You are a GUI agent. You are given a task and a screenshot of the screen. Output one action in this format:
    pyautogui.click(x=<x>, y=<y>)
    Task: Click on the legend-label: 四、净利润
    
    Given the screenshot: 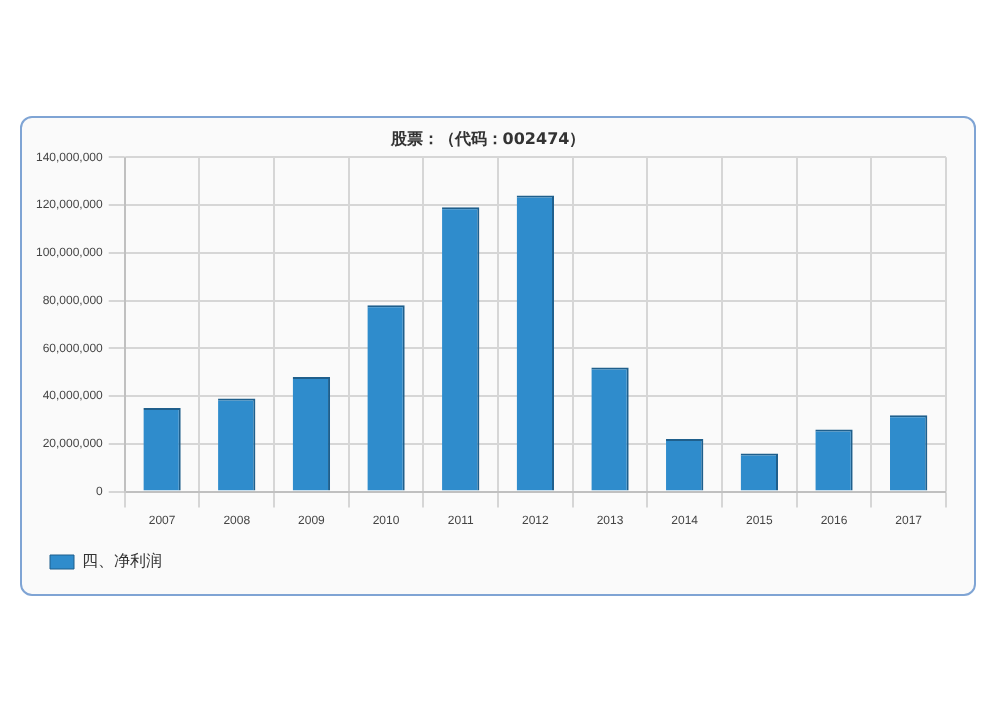 What is the action you would take?
    pyautogui.click(x=122, y=561)
    